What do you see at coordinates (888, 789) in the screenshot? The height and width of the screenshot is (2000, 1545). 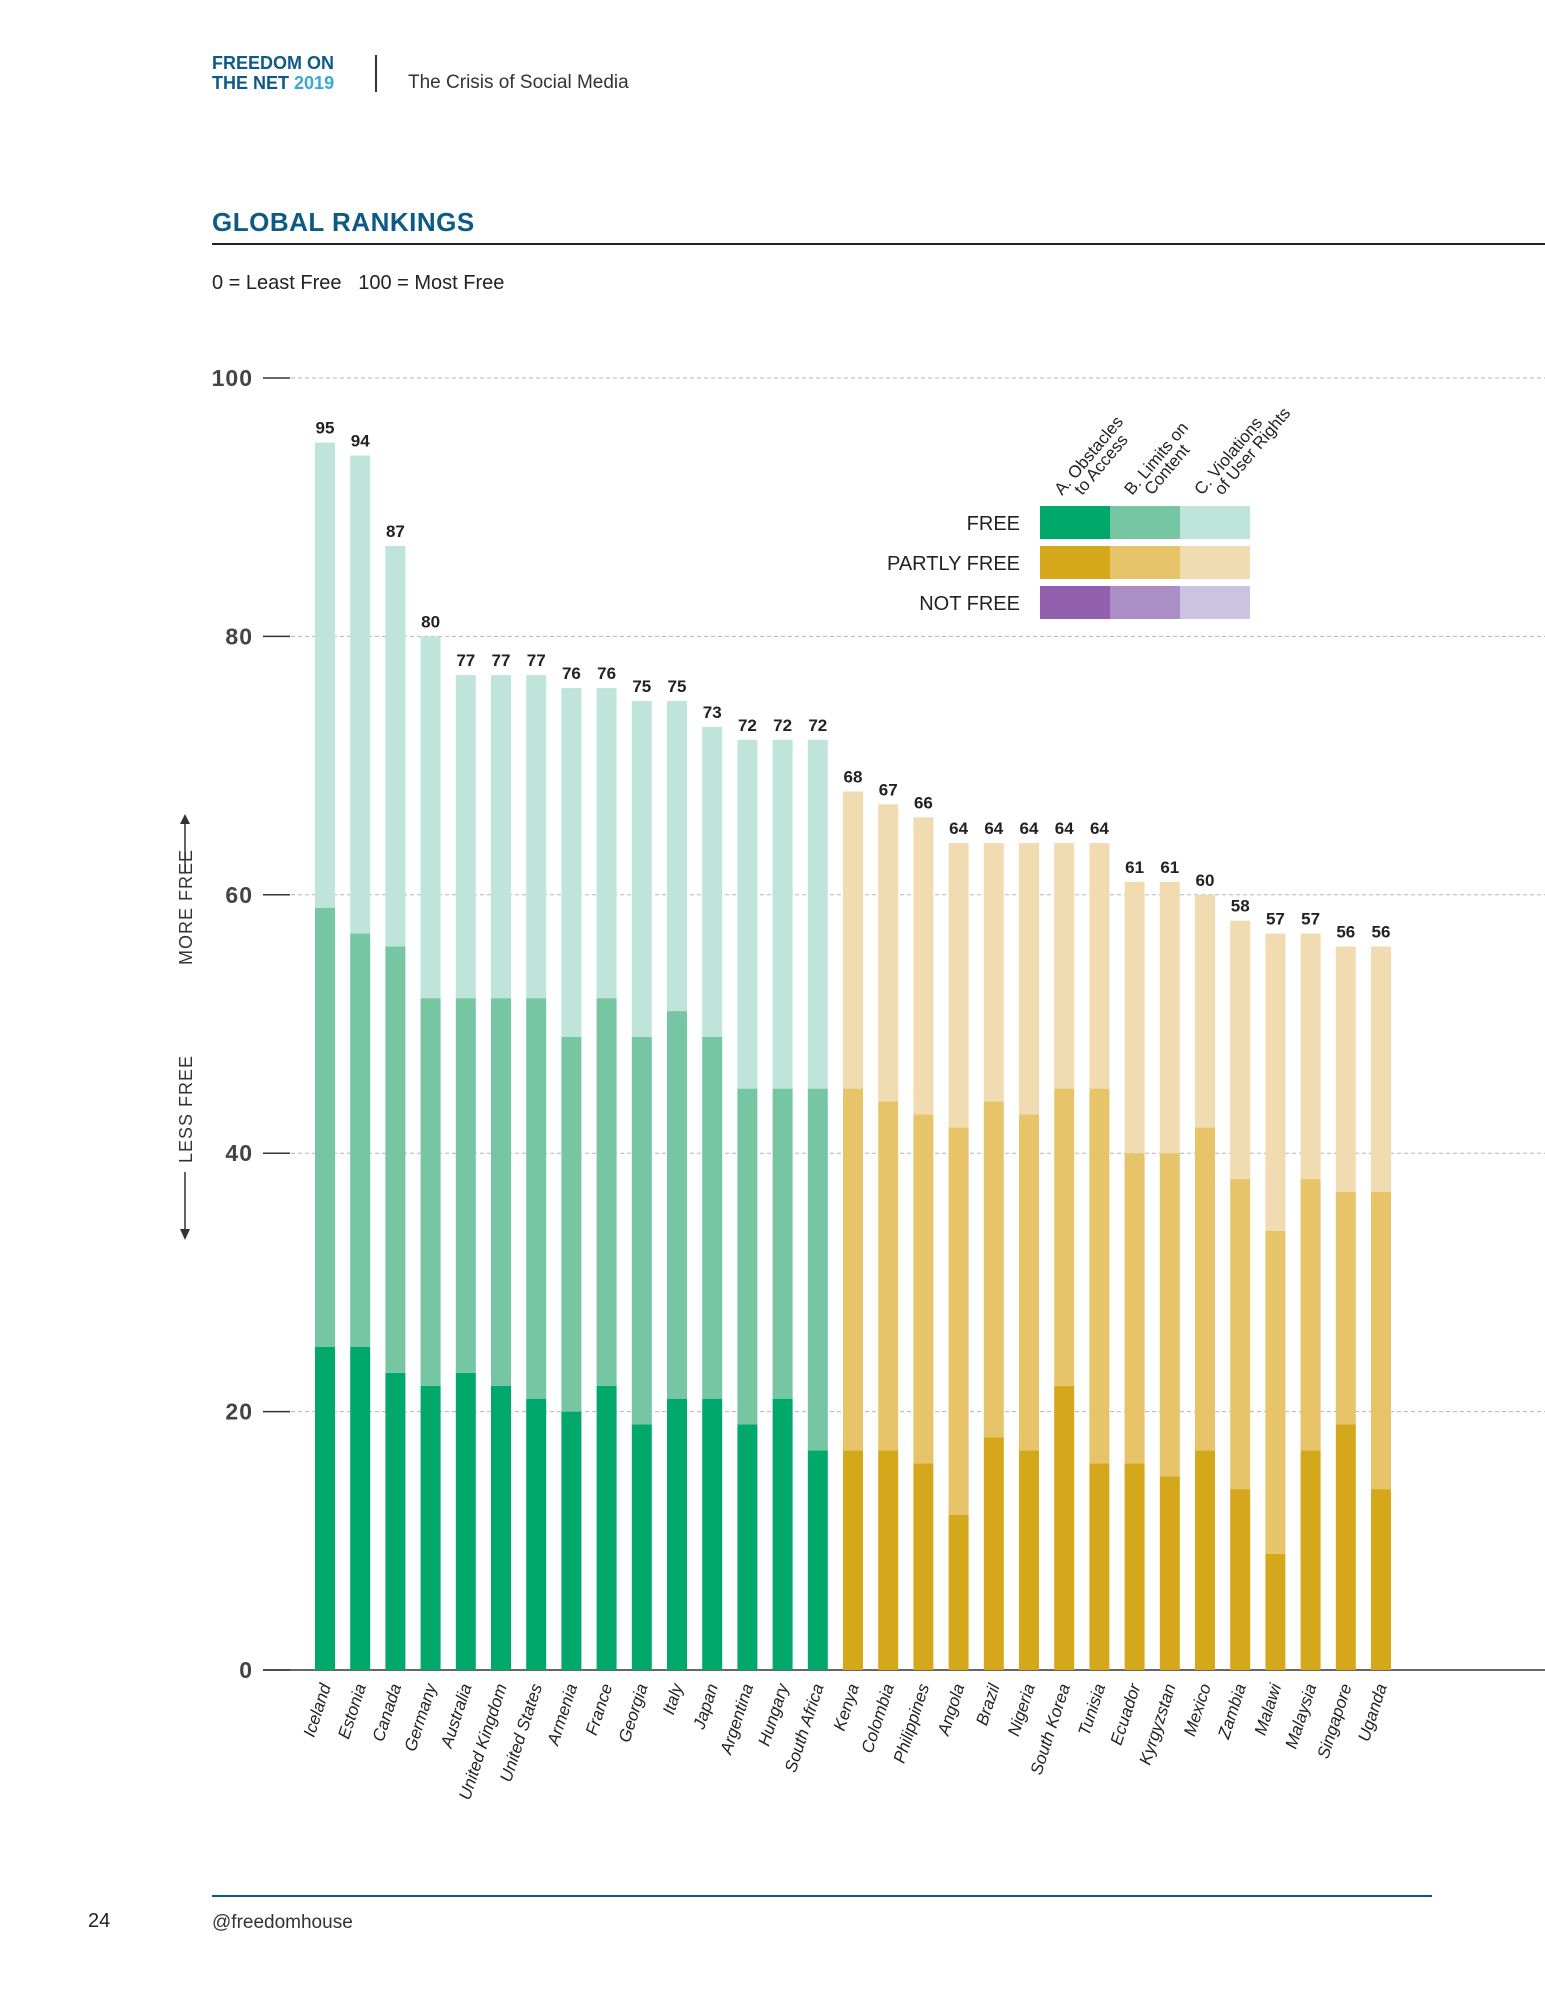 I see `data-label: 67` at bounding box center [888, 789].